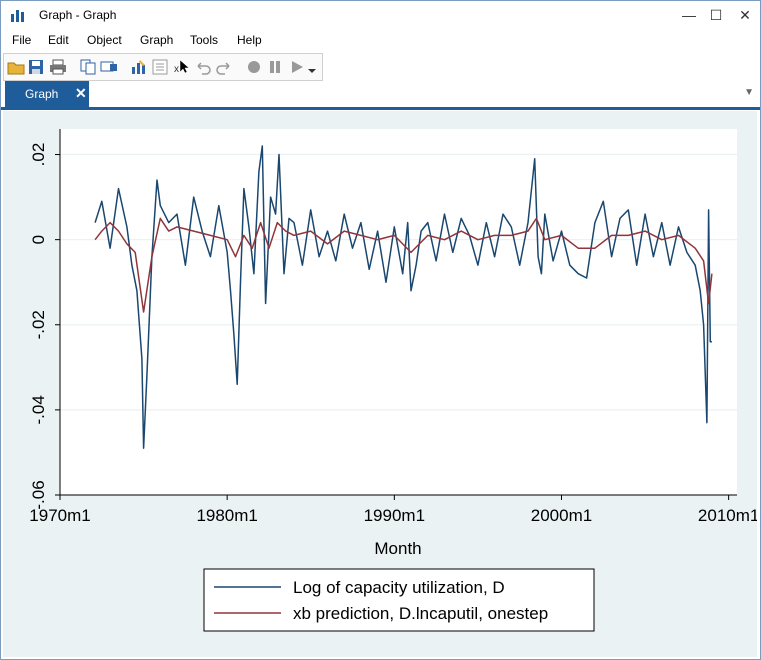 This screenshot has height=660, width=761. What do you see at coordinates (22, 40) in the screenshot?
I see `menu-file: File` at bounding box center [22, 40].